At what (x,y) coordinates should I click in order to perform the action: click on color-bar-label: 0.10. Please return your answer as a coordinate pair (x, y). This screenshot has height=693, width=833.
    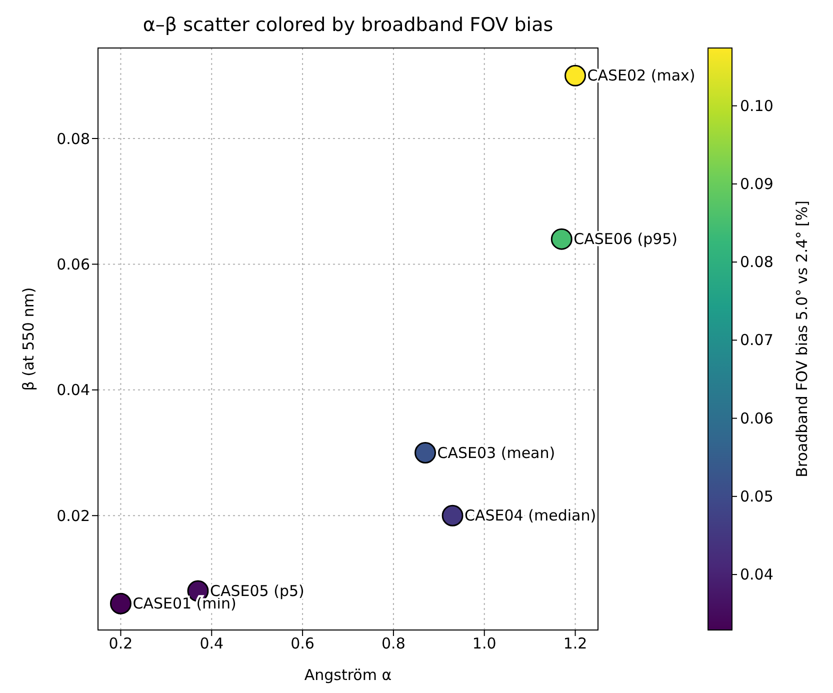
    Looking at the image, I should click on (757, 105).